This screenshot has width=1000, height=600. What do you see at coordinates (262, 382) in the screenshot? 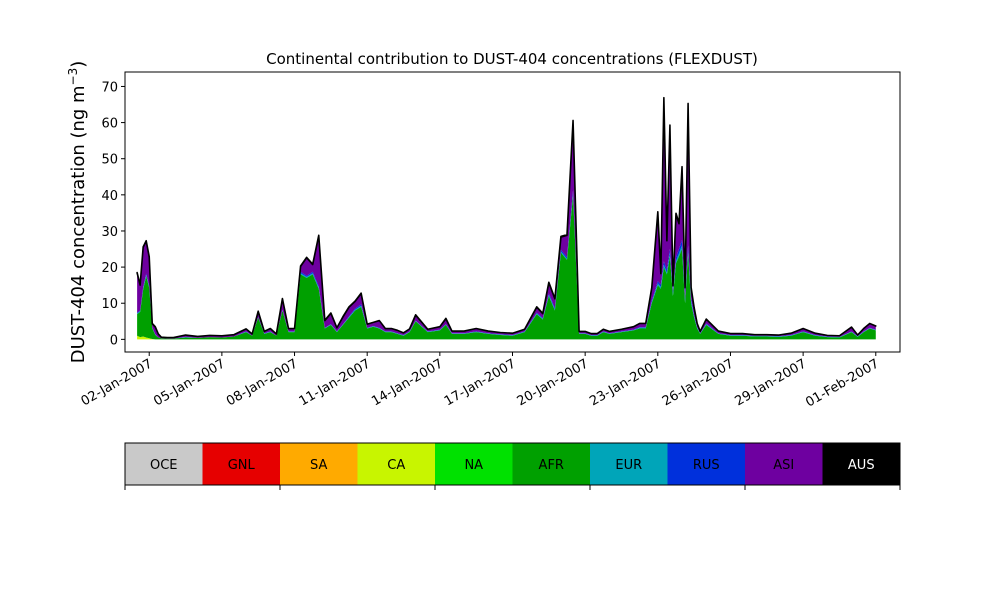
I see `x-tick-label: 08-Jan-2007` at bounding box center [262, 382].